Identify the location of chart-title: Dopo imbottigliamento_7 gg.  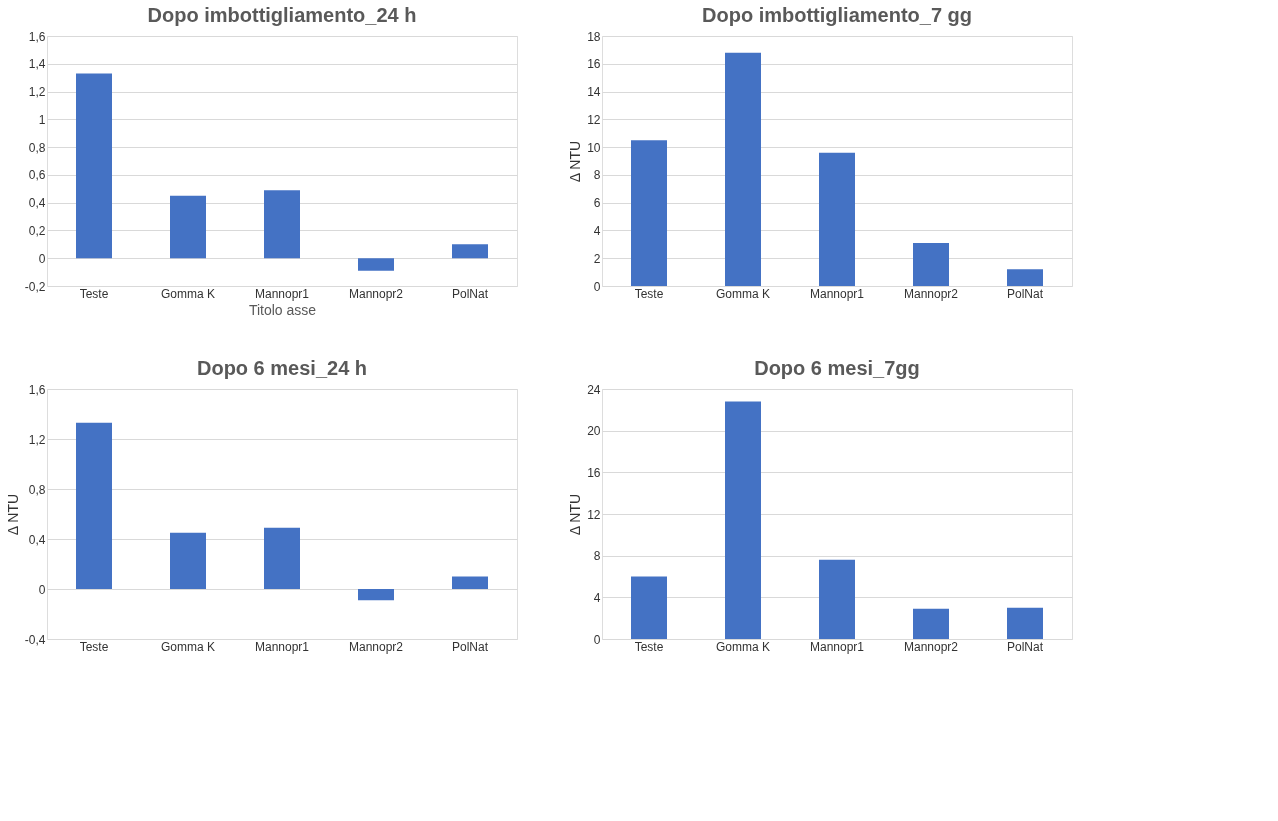
(837, 15).